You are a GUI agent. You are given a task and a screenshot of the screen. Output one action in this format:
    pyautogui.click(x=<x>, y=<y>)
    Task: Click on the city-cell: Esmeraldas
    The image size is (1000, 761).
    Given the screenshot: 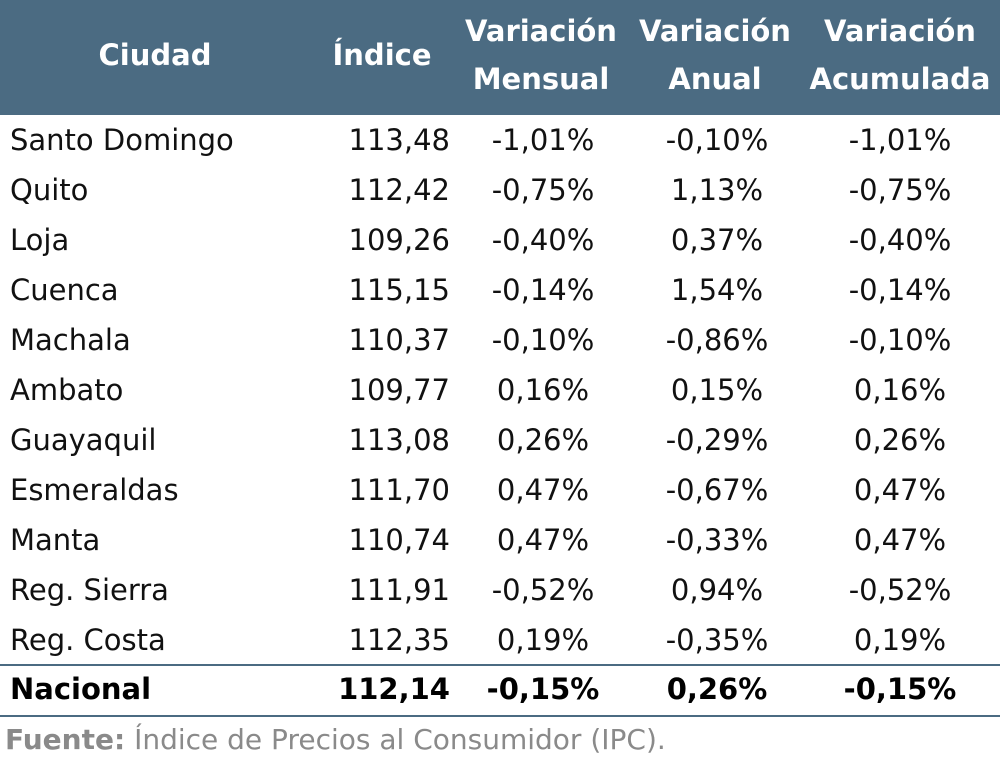 What is the action you would take?
    pyautogui.click(x=94, y=490)
    